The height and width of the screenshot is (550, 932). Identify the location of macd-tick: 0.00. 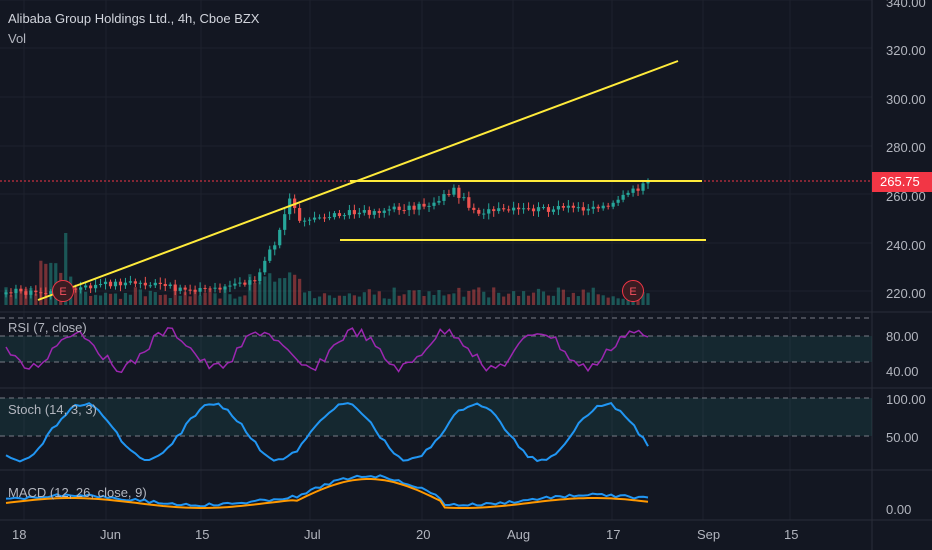
(899, 509).